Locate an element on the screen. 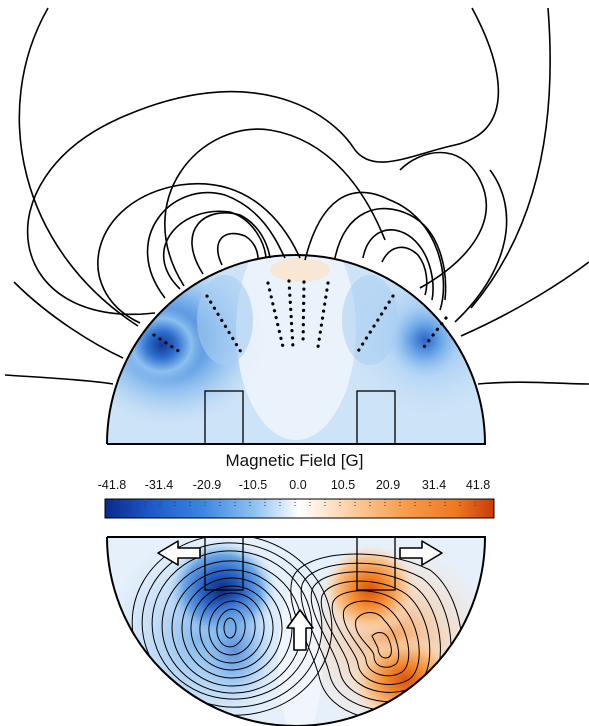 The image size is (589, 726). lower-left-box is located at coordinates (224, 563).